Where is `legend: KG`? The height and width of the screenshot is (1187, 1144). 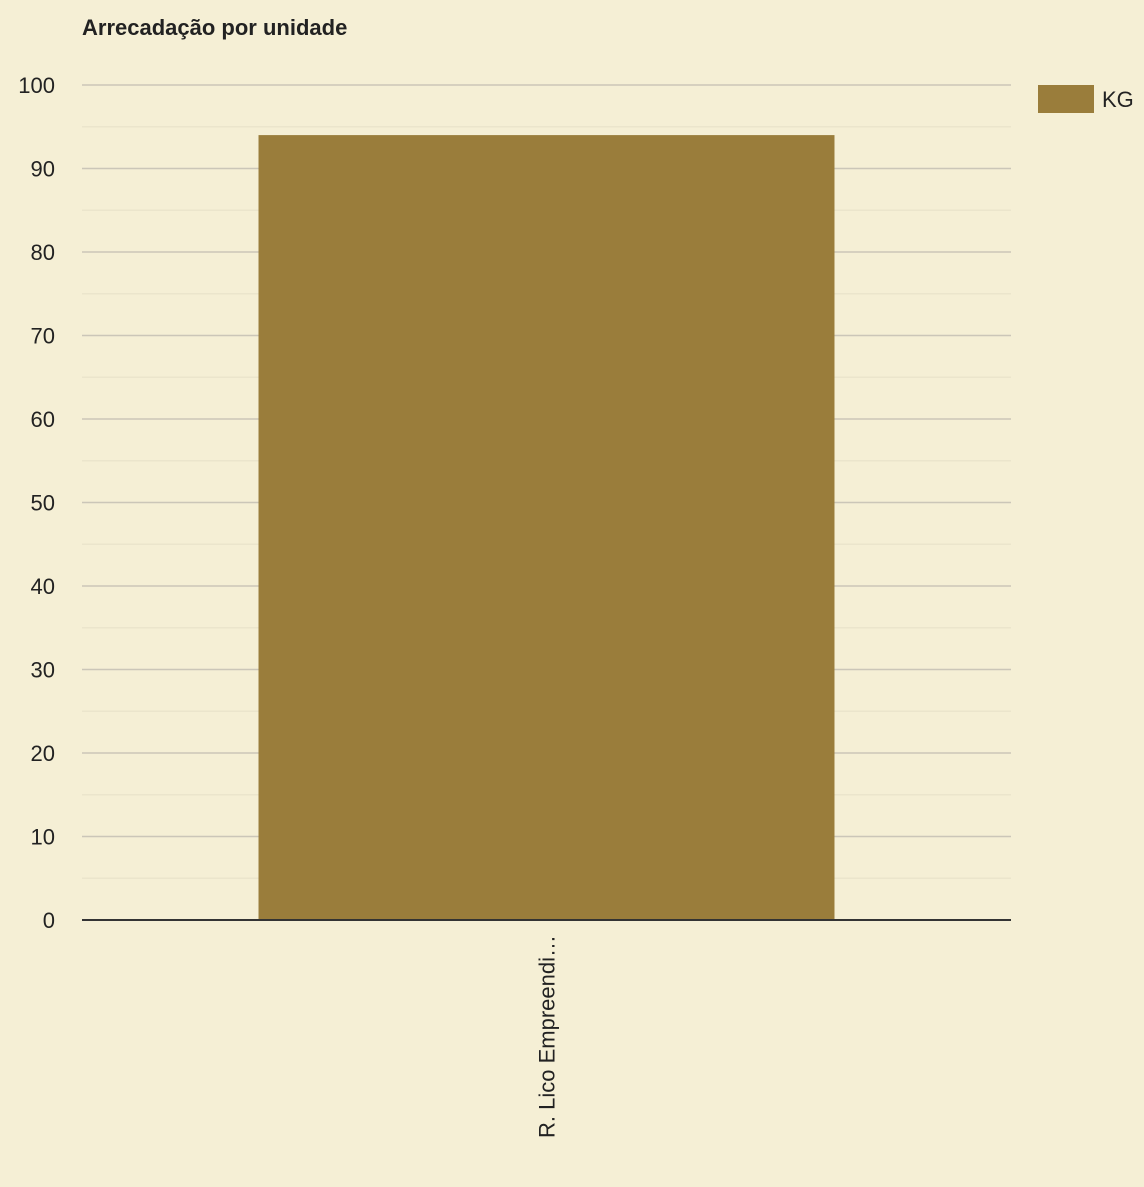
legend: KG is located at coordinates (1086, 99).